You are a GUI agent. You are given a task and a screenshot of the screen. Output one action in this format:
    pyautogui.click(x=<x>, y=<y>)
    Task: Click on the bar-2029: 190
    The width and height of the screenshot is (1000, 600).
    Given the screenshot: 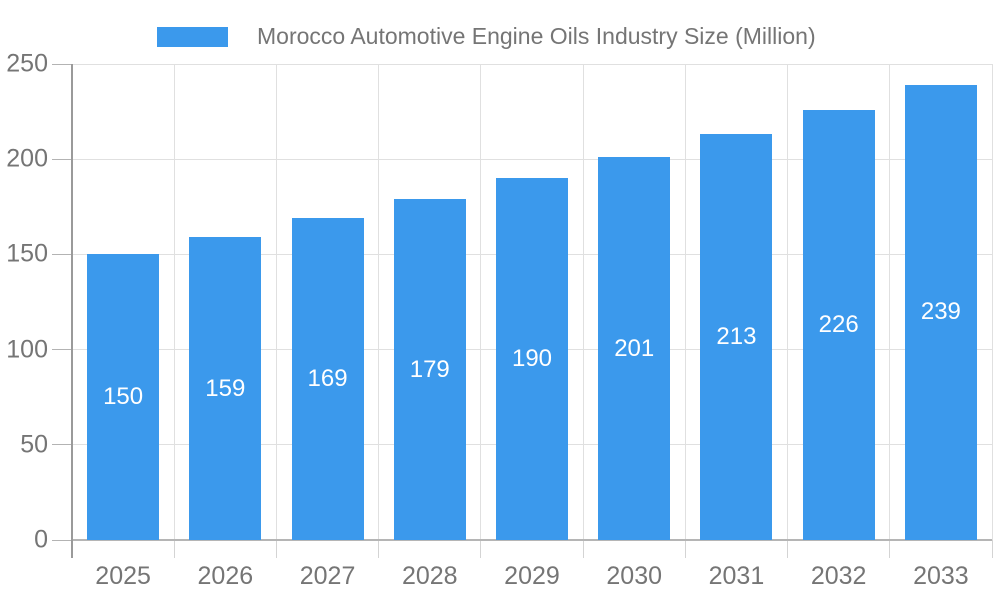 What is the action you would take?
    pyautogui.click(x=532, y=359)
    